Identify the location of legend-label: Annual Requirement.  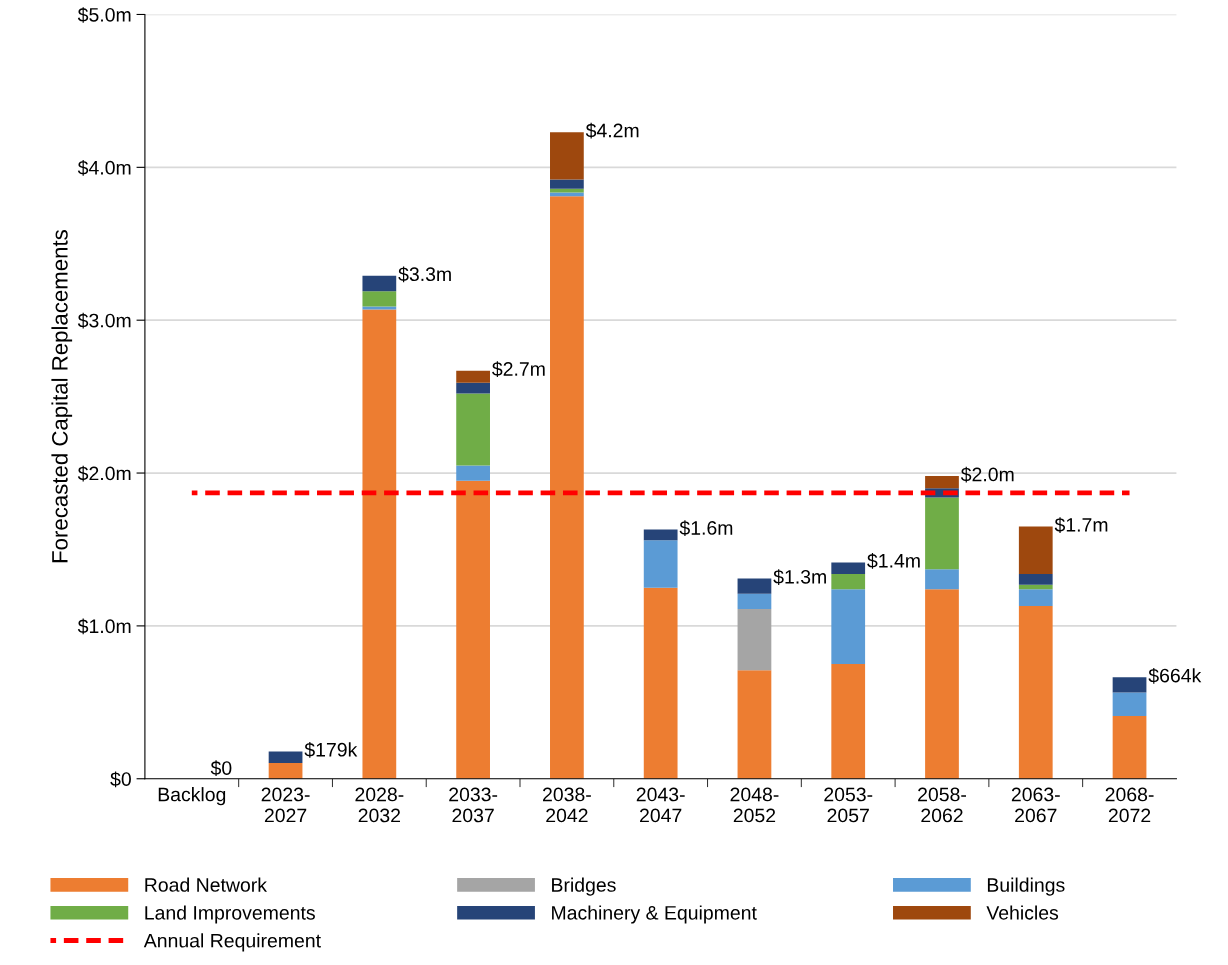
(232, 942).